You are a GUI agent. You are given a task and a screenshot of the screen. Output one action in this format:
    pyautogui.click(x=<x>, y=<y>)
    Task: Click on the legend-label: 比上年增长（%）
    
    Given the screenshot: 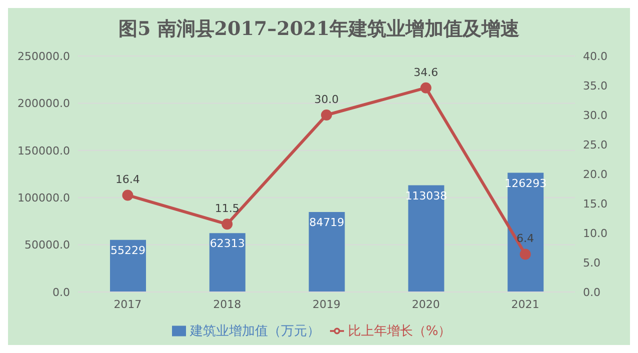 What is the action you would take?
    pyautogui.click(x=400, y=331)
    